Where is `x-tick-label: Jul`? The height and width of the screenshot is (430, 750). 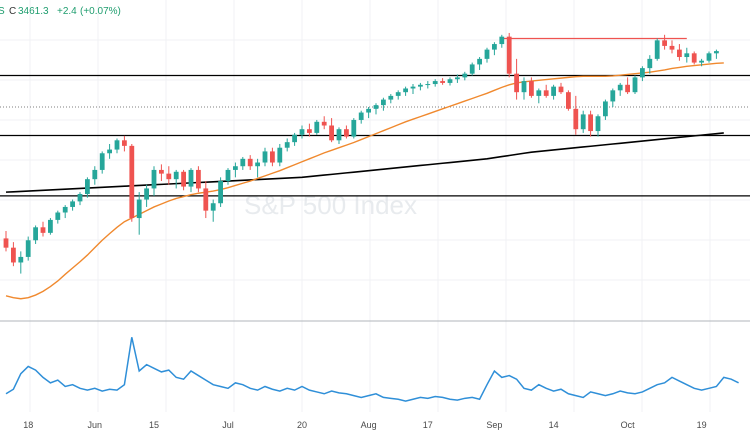
x-tick-label: Jul is located at coordinates (228, 425).